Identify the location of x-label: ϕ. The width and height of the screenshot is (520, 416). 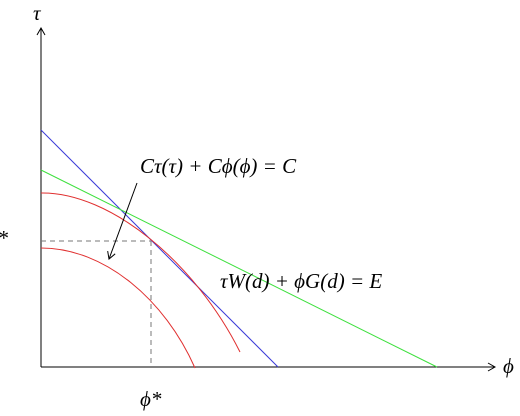
(508, 366).